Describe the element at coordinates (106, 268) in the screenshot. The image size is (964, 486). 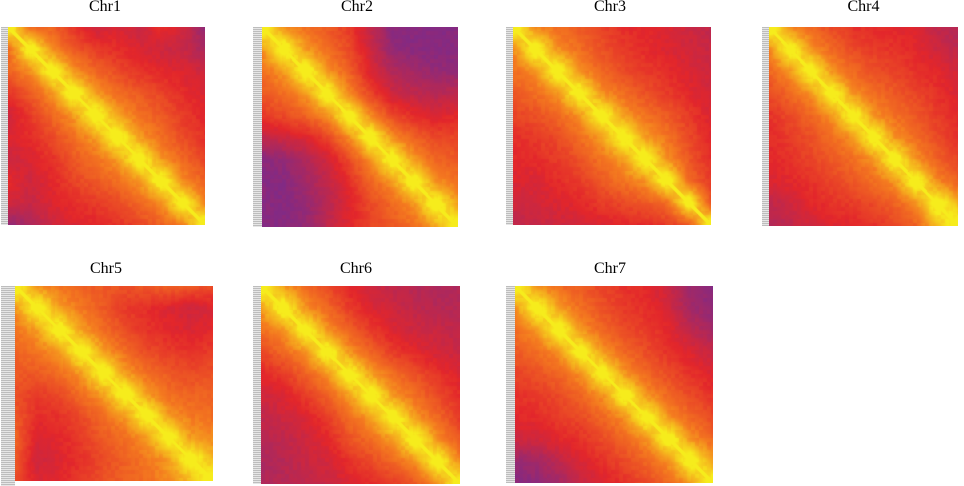
I see `chart-title: Chr5` at that location.